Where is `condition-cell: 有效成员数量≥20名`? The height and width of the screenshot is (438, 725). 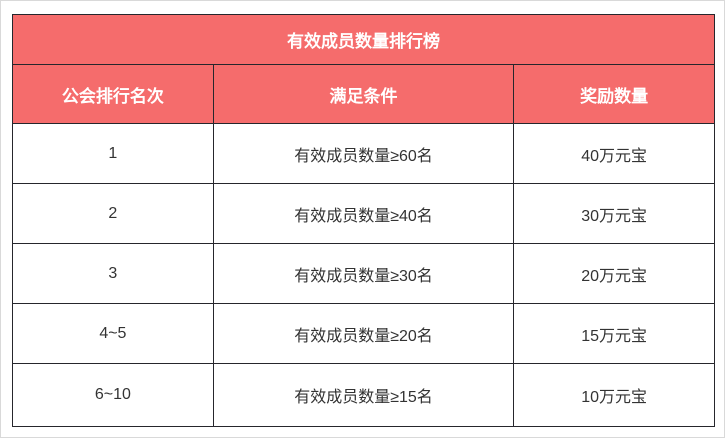
condition-cell: 有效成员数量≥20名 is located at coordinates (363, 333).